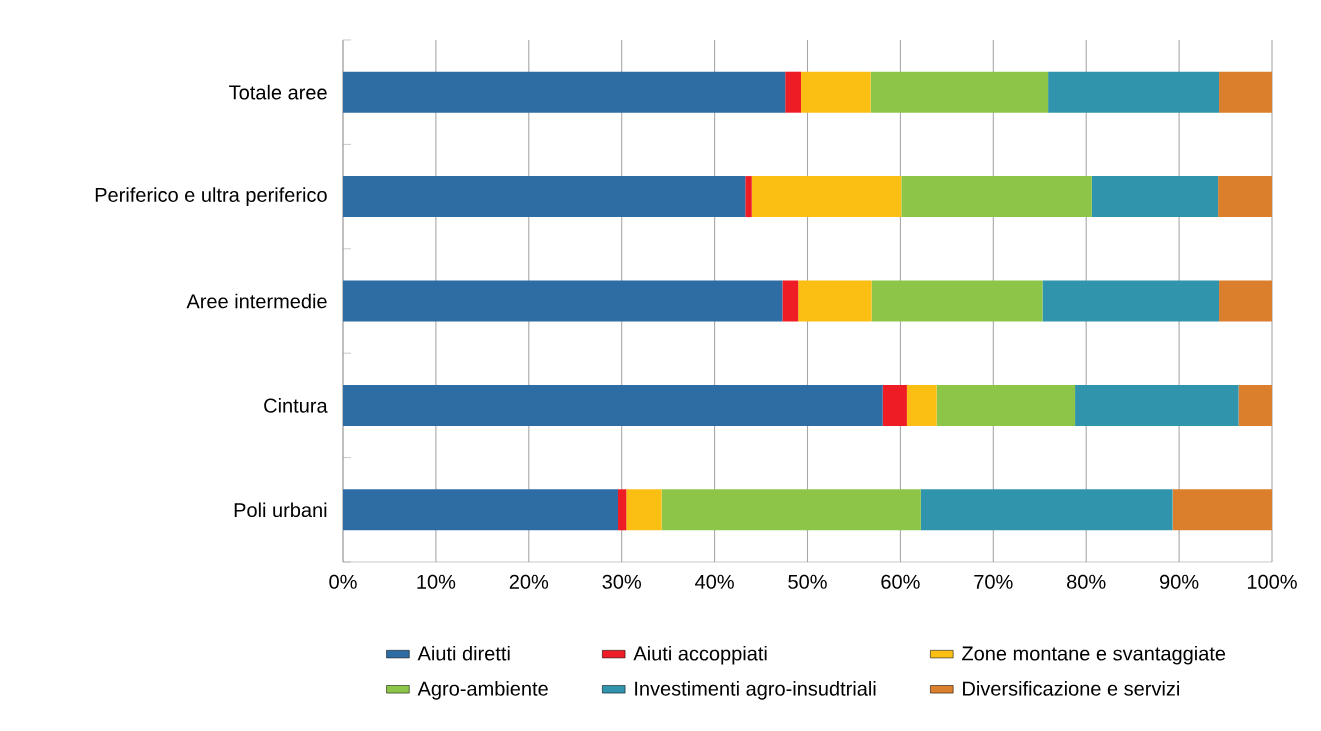 The width and height of the screenshot is (1321, 731). Describe the element at coordinates (807, 581) in the screenshot. I see `x-tick-label: 50%` at that location.